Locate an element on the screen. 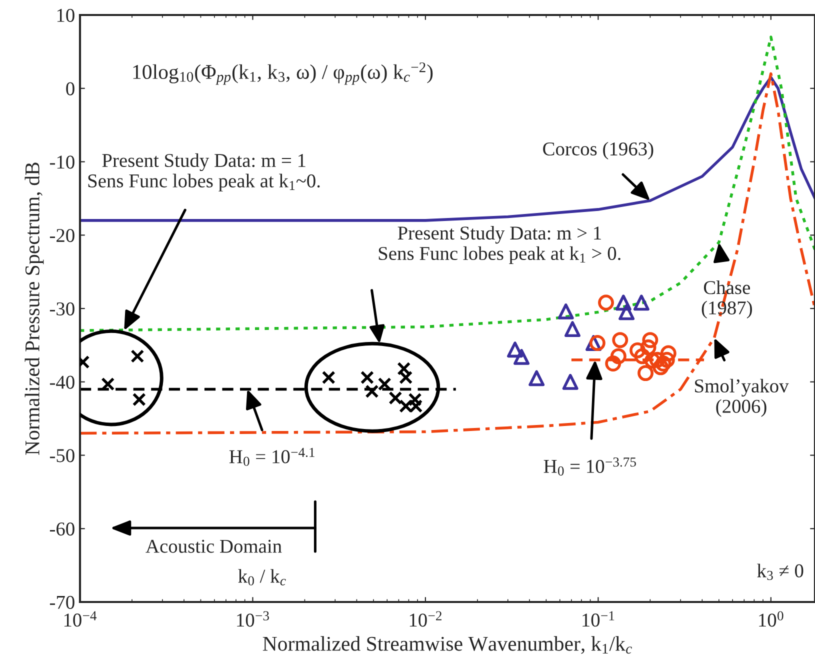  x-tick-label: 10$^{−2}$ is located at coordinates (426, 619).